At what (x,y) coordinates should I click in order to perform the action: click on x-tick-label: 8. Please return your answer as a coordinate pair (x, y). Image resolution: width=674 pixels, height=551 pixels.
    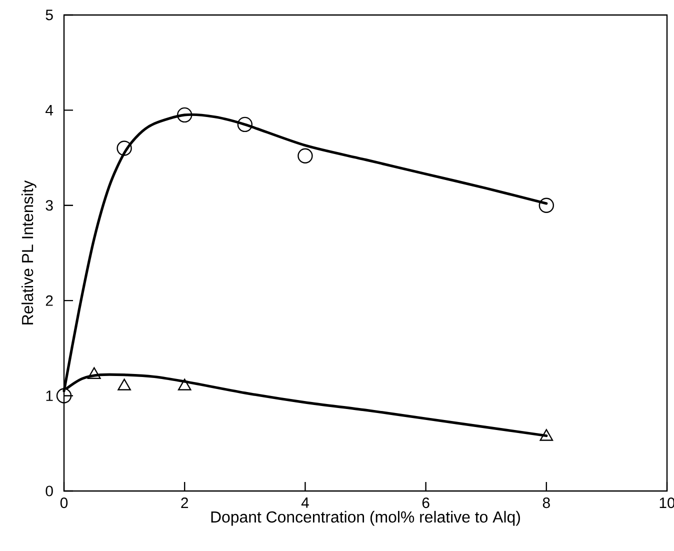
    Looking at the image, I should click on (546, 503).